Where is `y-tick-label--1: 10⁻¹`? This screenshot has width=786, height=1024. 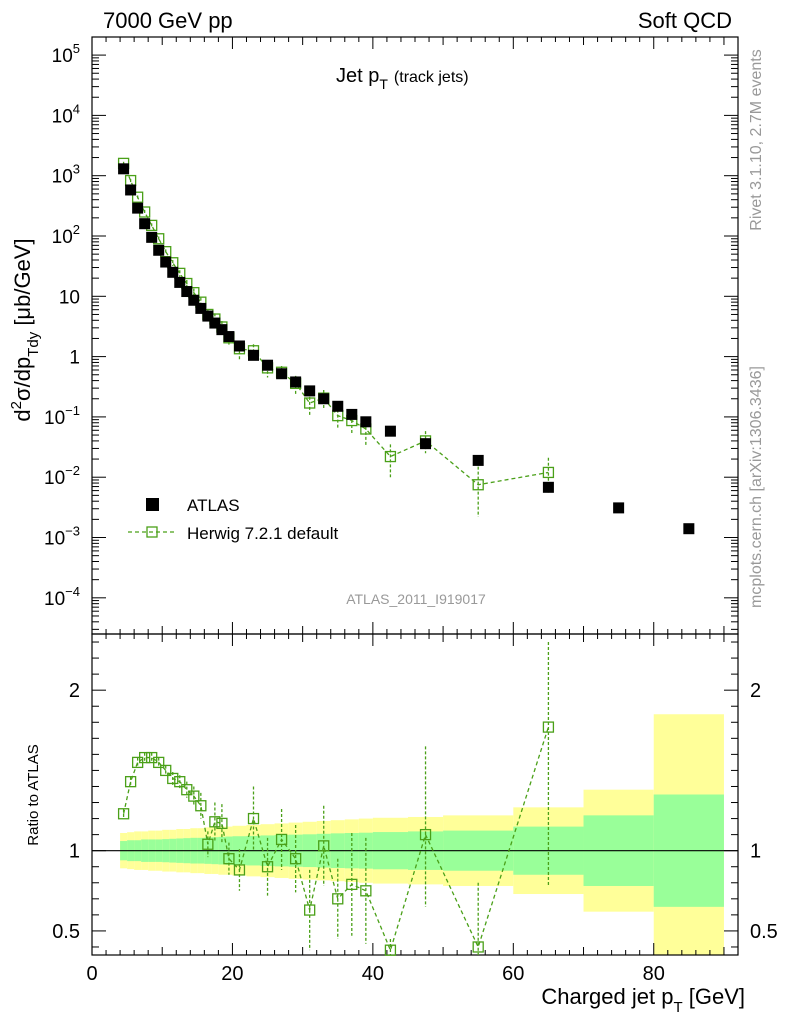
y-tick-label--1: 10⁻¹ is located at coordinates (62, 416).